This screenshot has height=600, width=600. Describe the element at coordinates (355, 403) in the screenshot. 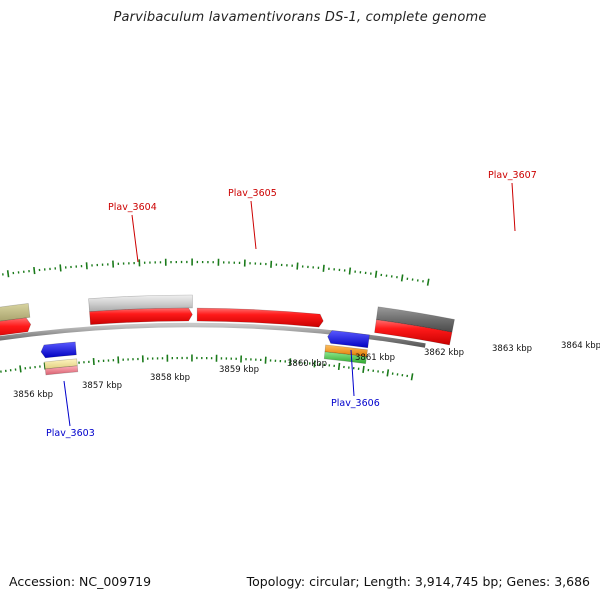

I see `gene-label: Plav_3606` at that location.